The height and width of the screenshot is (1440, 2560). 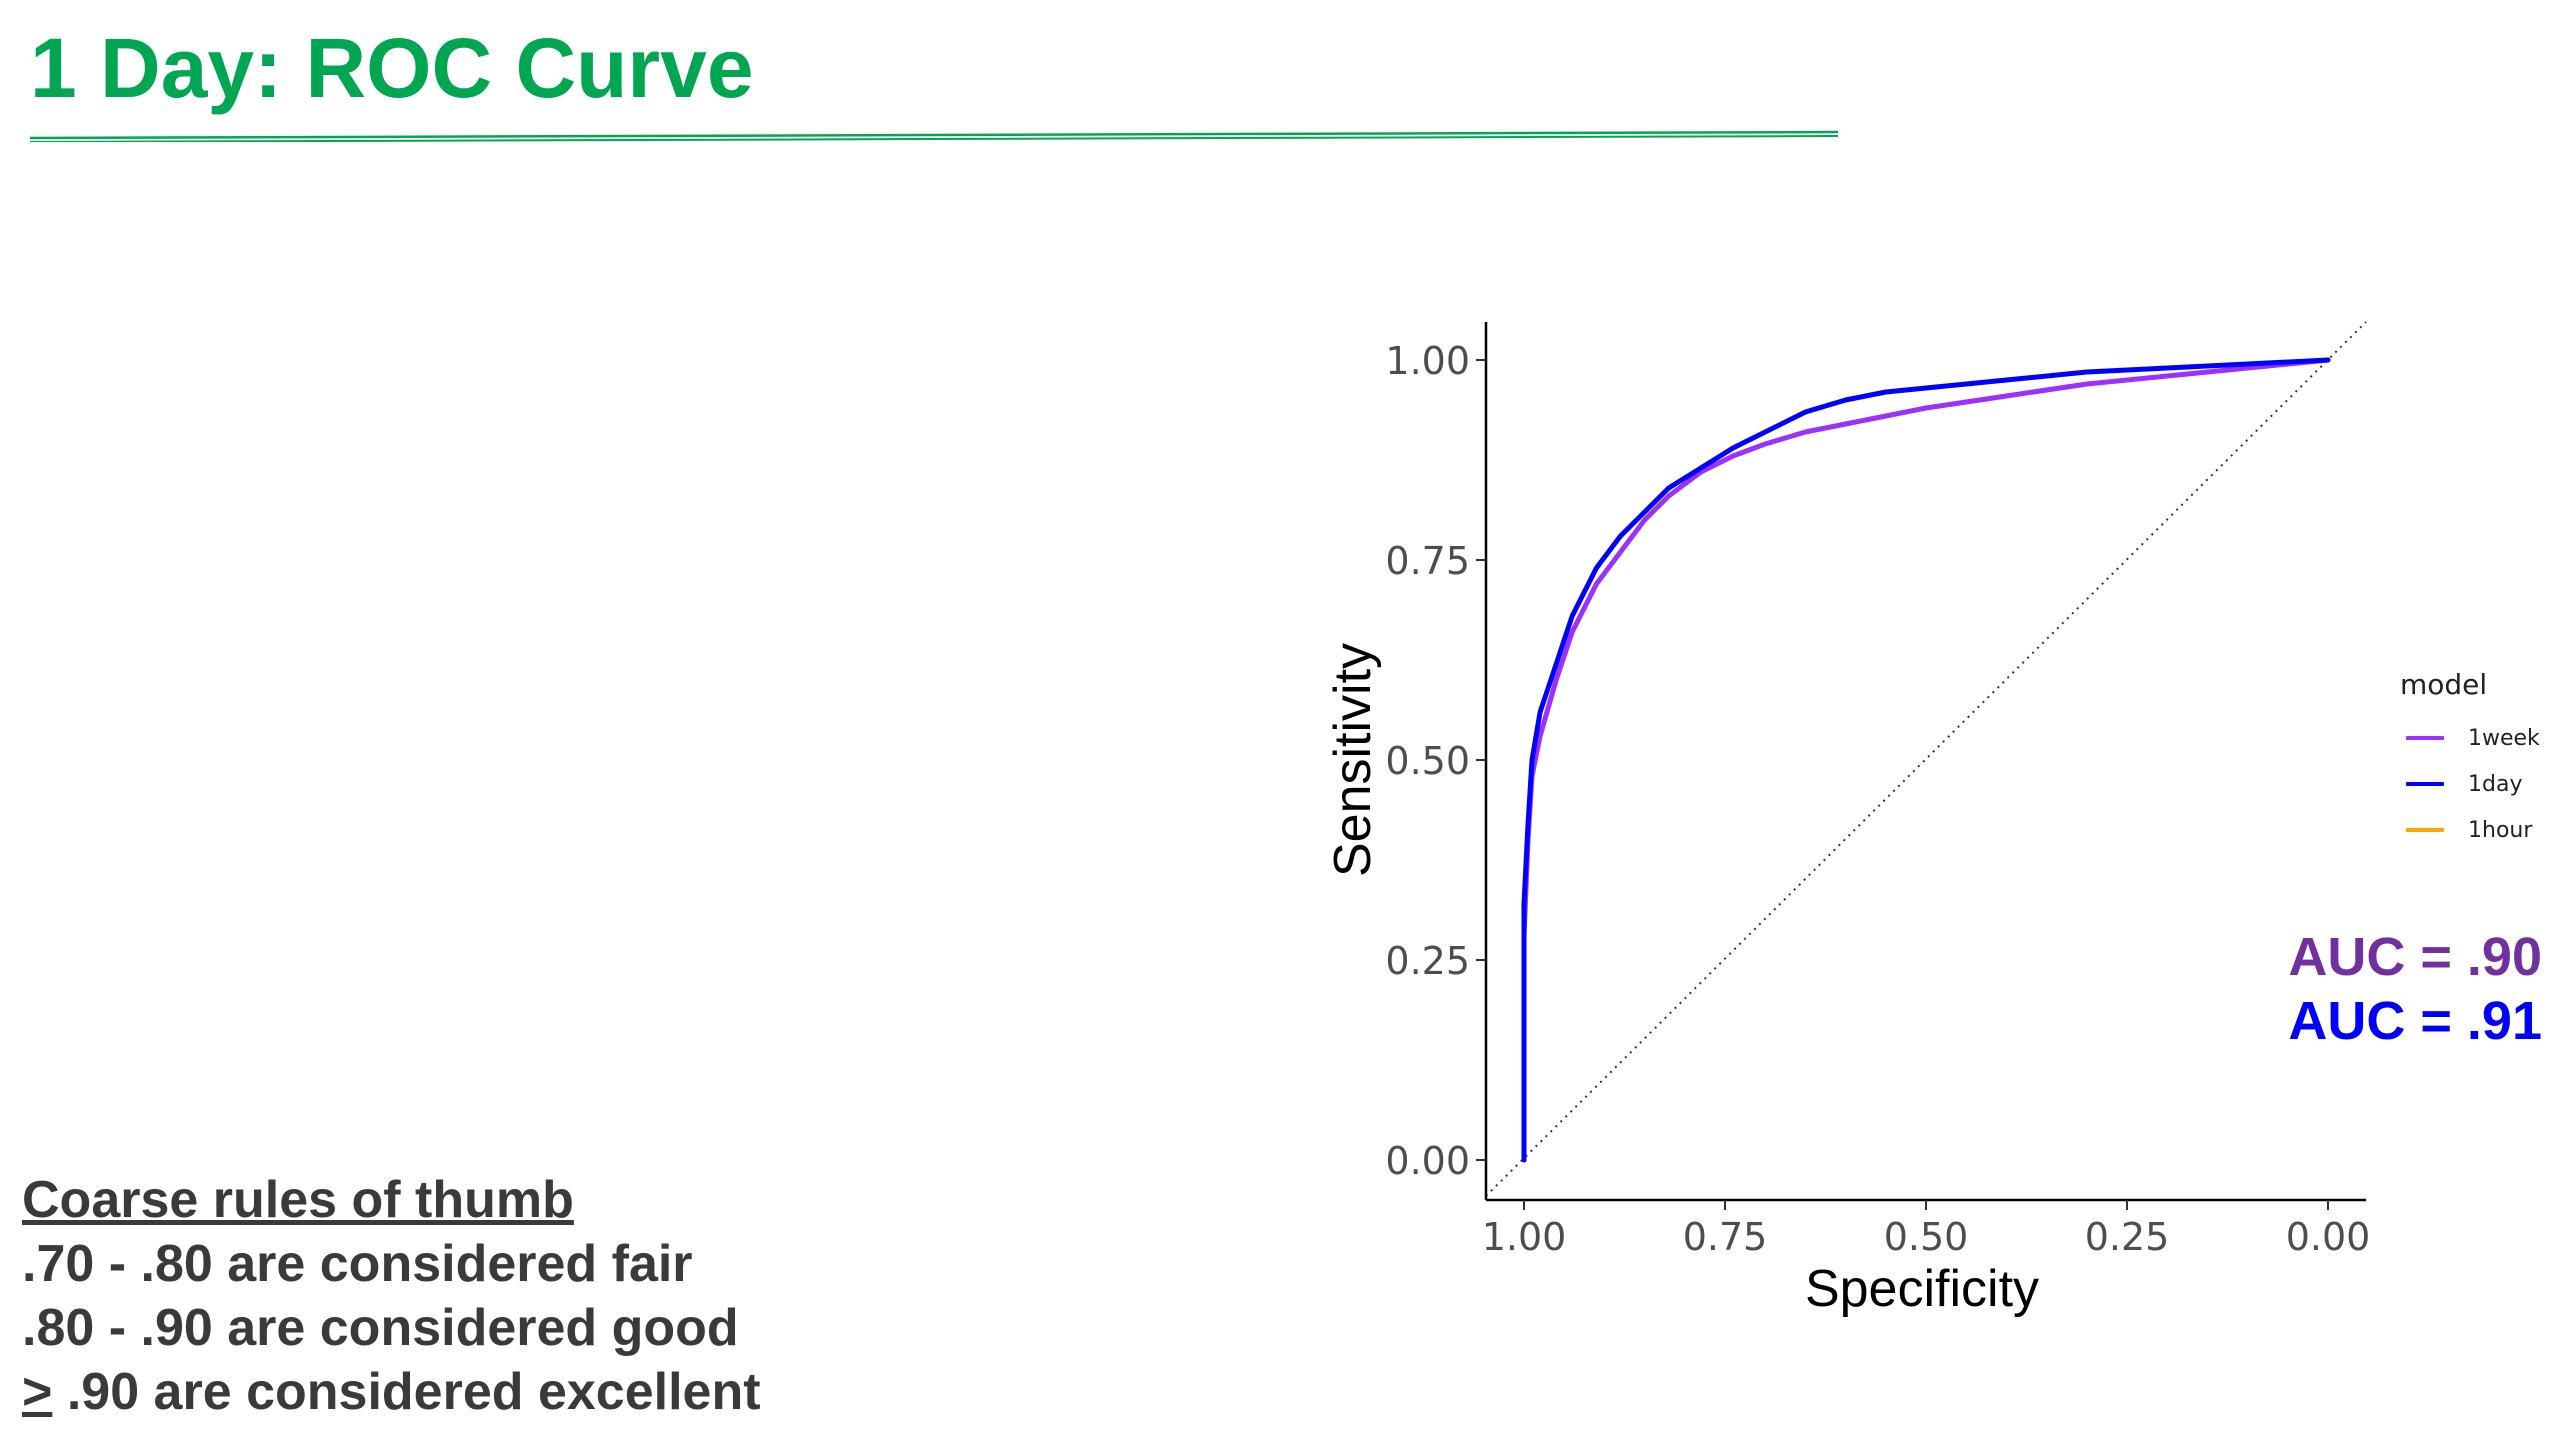 I want to click on y-tick-label: 0.00, so click(x=1427, y=1161).